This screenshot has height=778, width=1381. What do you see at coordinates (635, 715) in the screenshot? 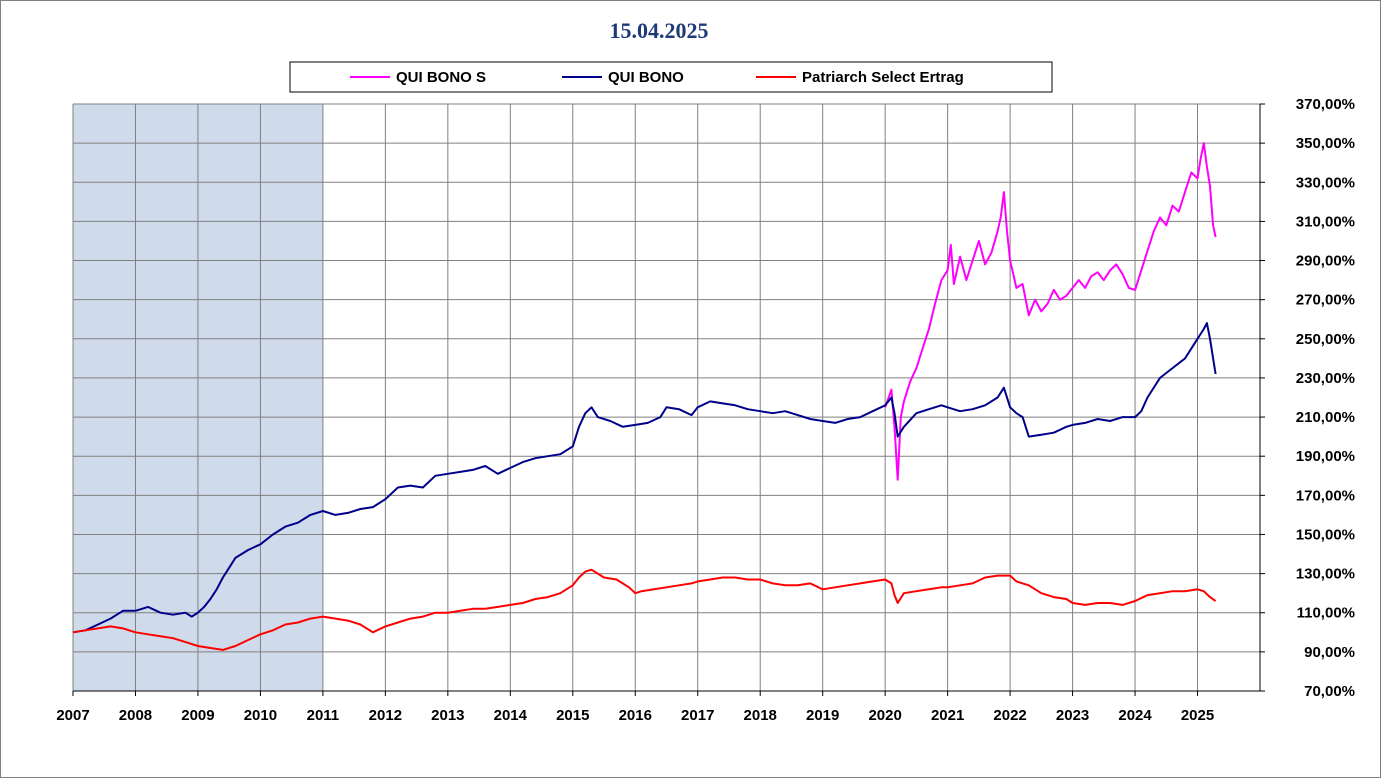
I see `x-tick-label: 2016` at bounding box center [635, 715].